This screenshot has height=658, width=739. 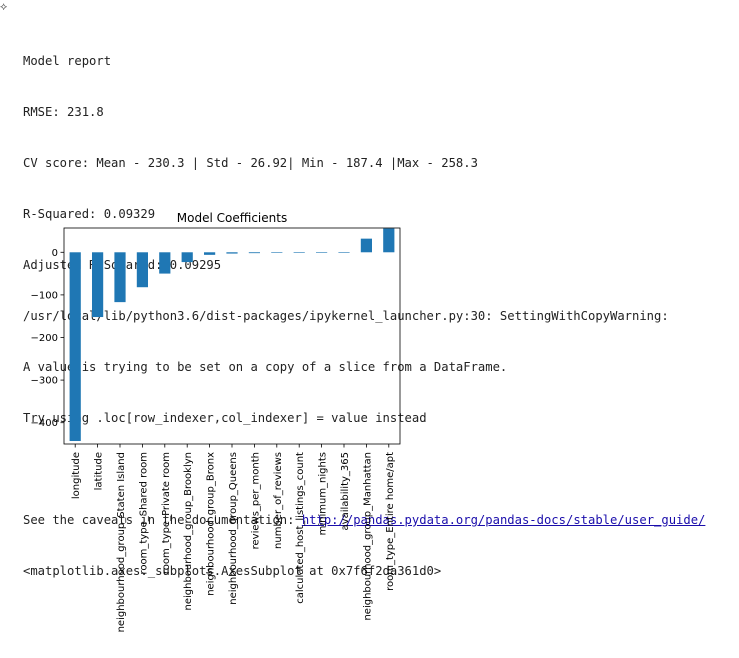 I want to click on y-tick-label-2: −200, so click(x=44, y=338).